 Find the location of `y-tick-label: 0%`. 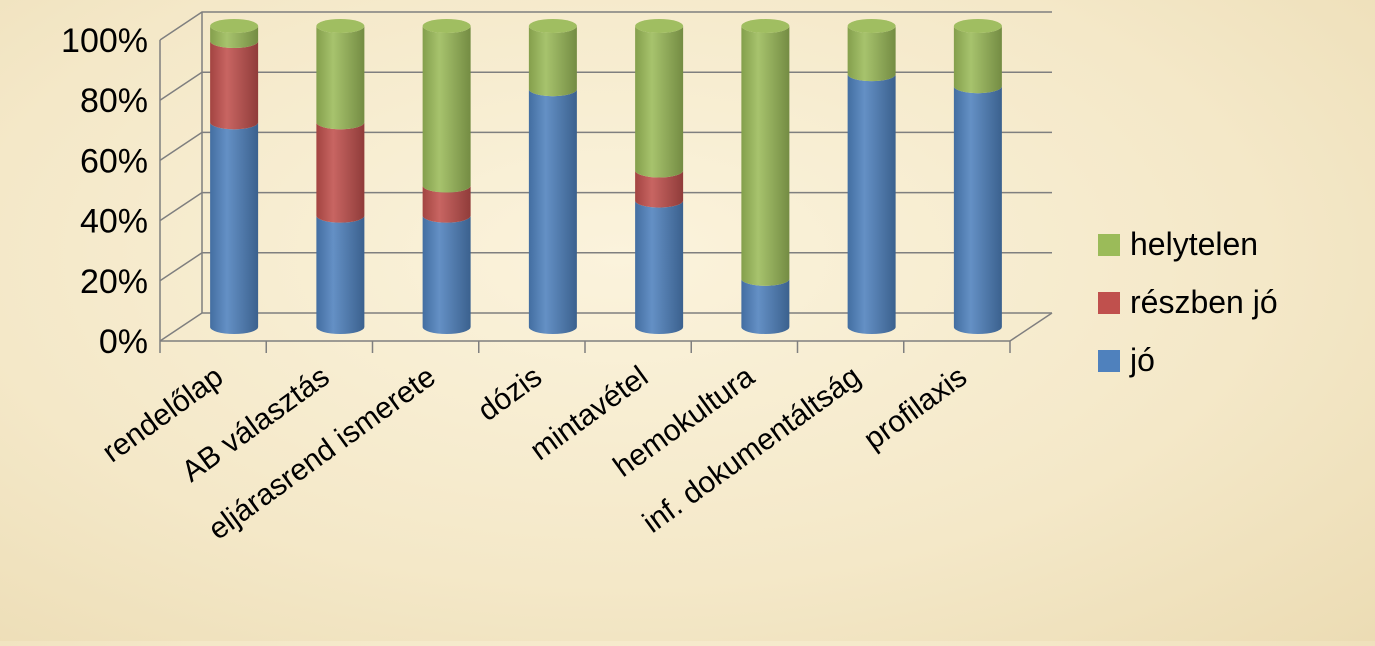

y-tick-label: 0% is located at coordinates (123, 342).